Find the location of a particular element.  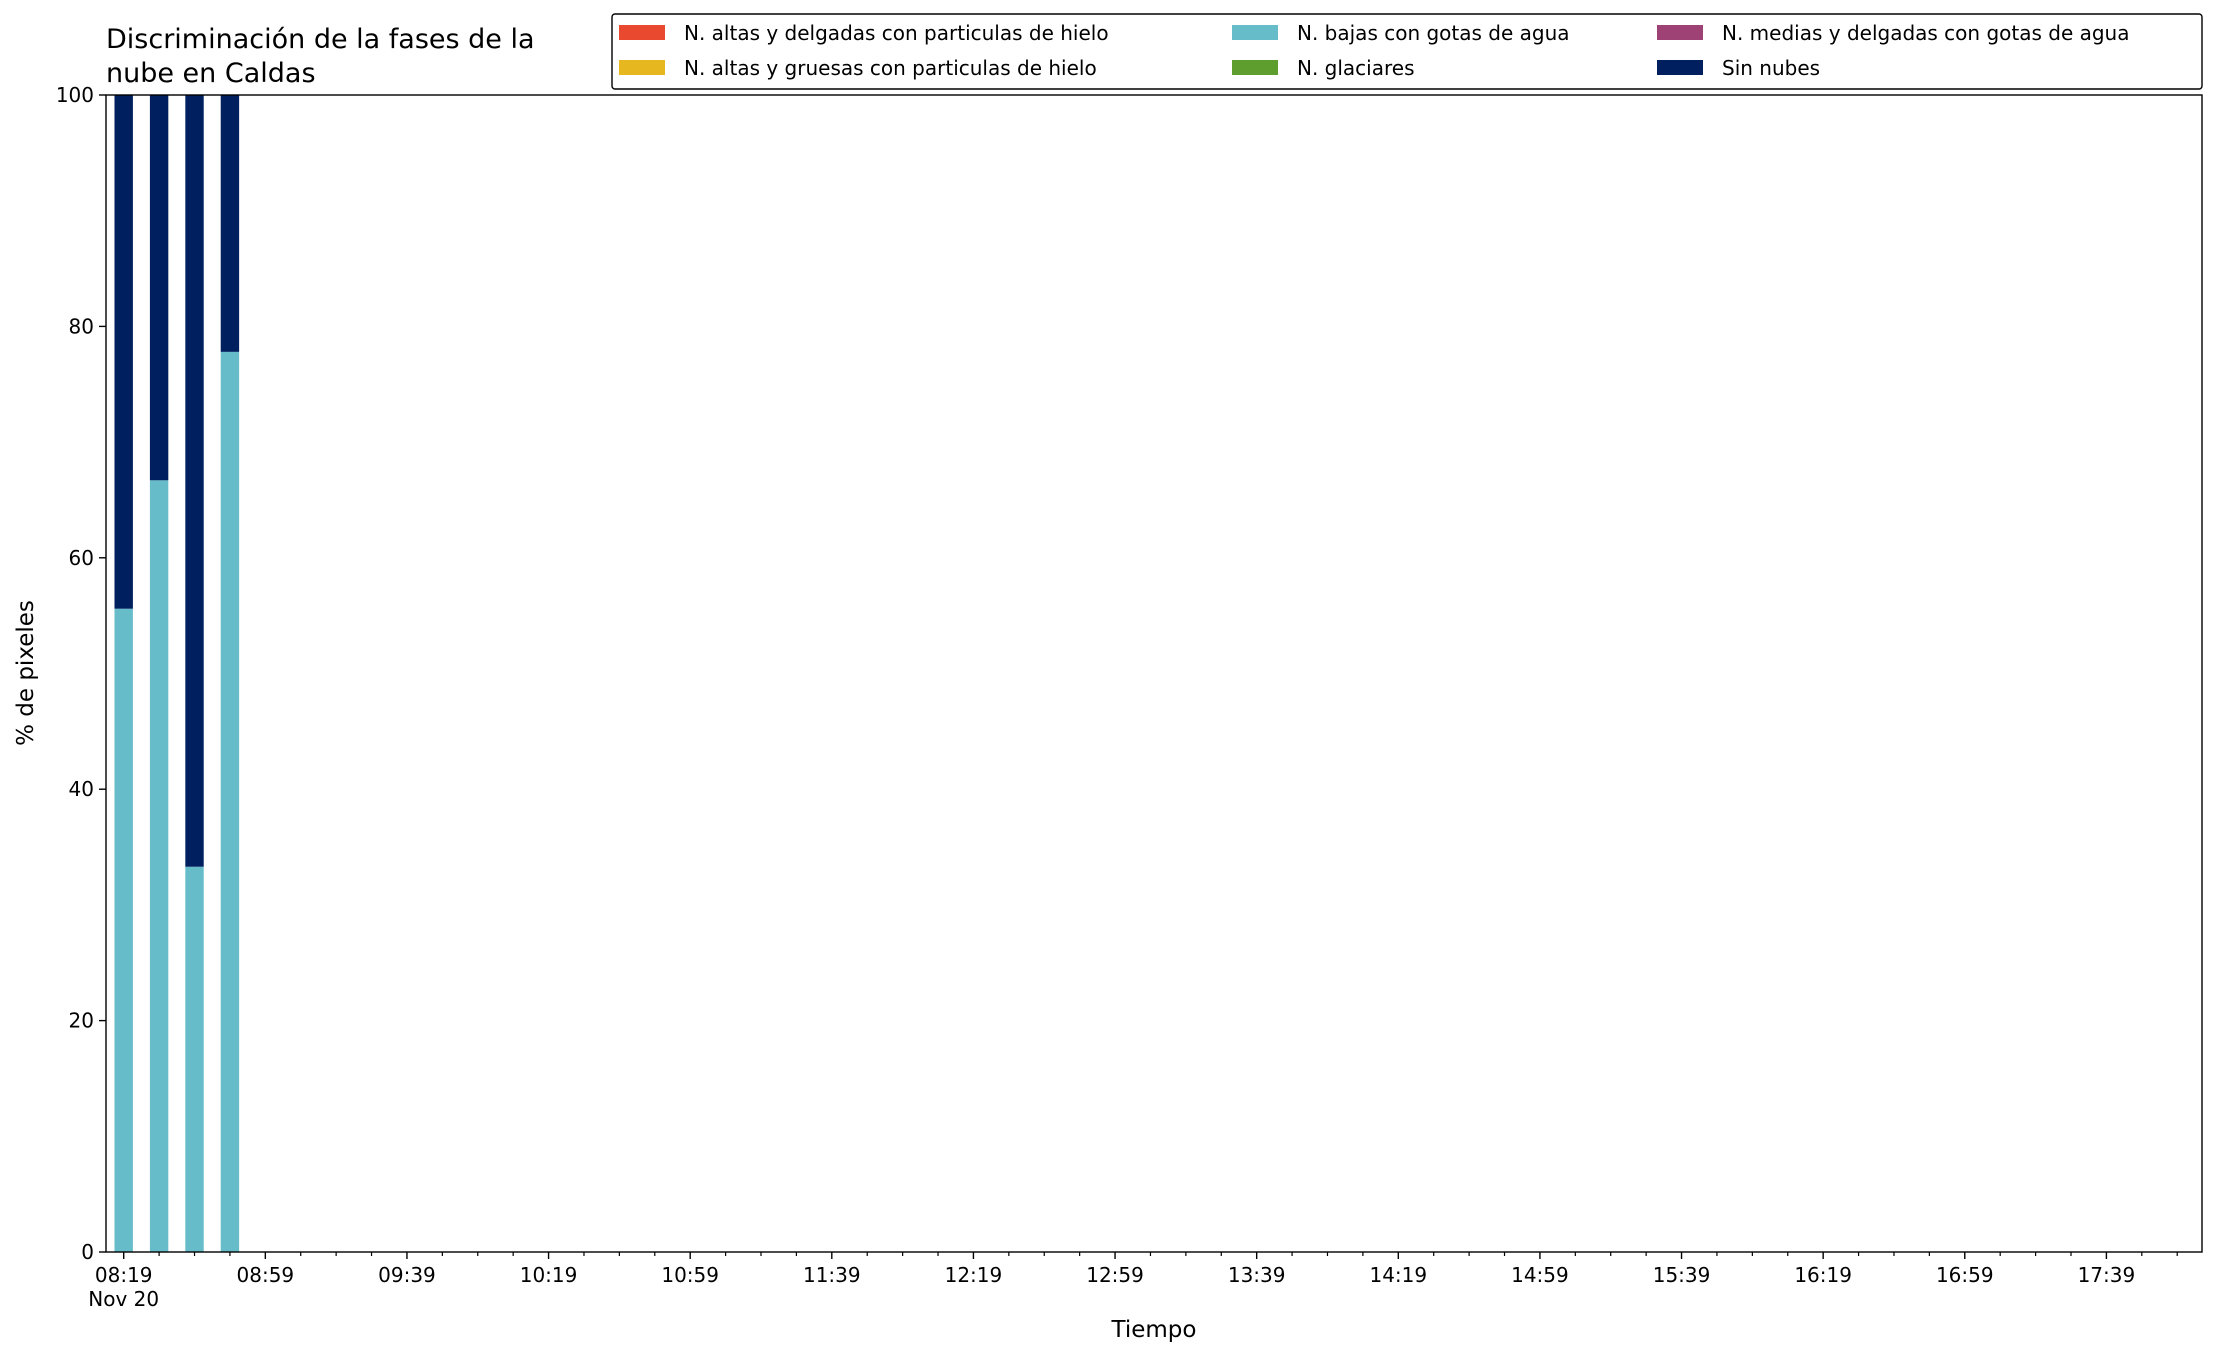

y-tick-label: 80 is located at coordinates (81, 326).